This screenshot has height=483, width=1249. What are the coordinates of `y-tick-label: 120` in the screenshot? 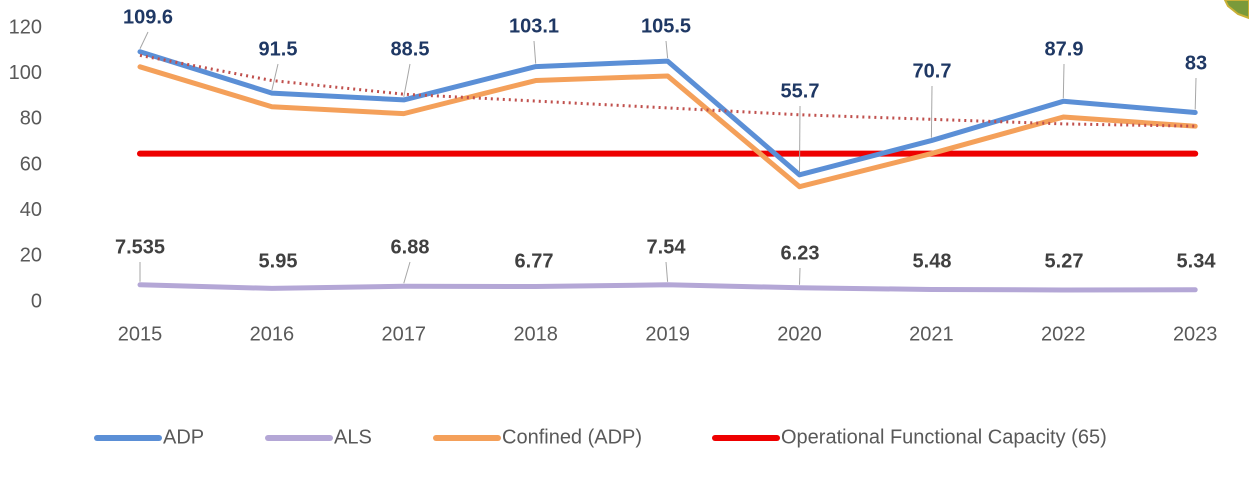 It's located at (25, 27).